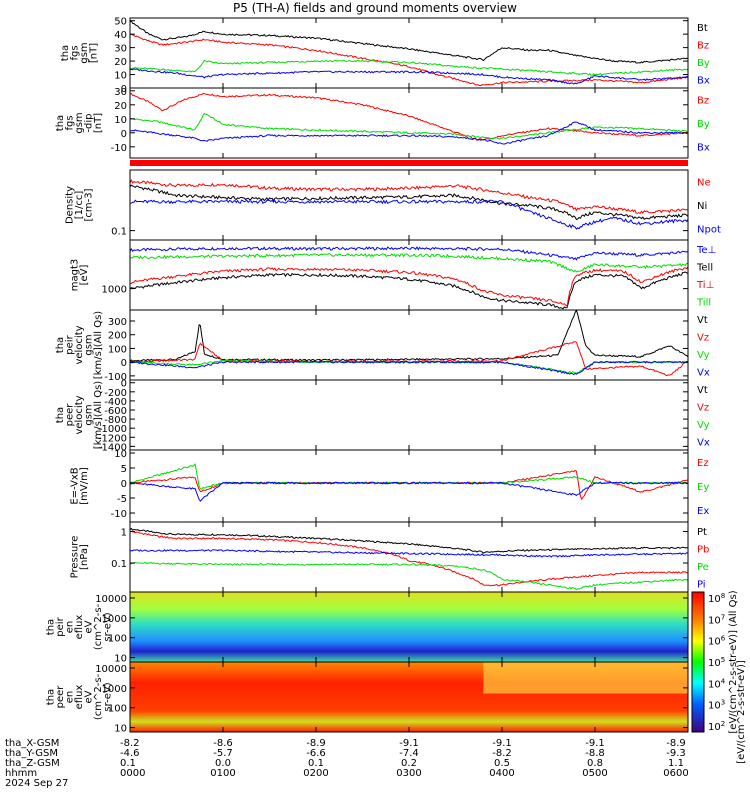 The image size is (750, 800). What do you see at coordinates (703, 463) in the screenshot?
I see `legend-p7-Ez: Ez` at bounding box center [703, 463].